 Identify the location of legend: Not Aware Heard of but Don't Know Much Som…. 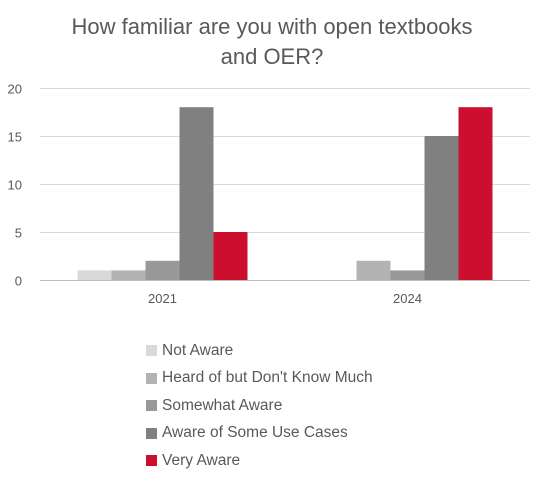
(259, 406).